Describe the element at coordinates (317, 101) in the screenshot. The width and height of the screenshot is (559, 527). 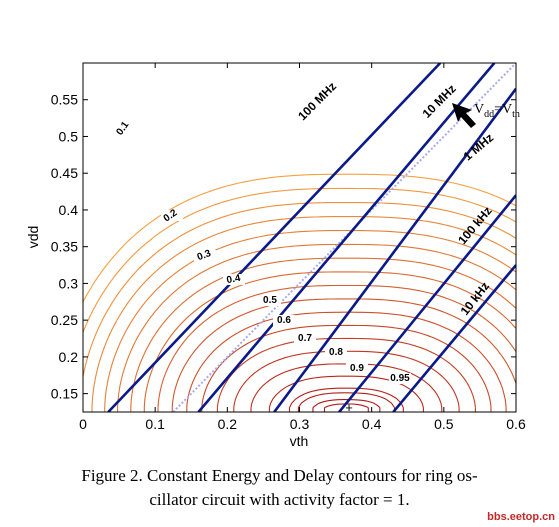
I see `delay-contour-label: 100 MHz` at that location.